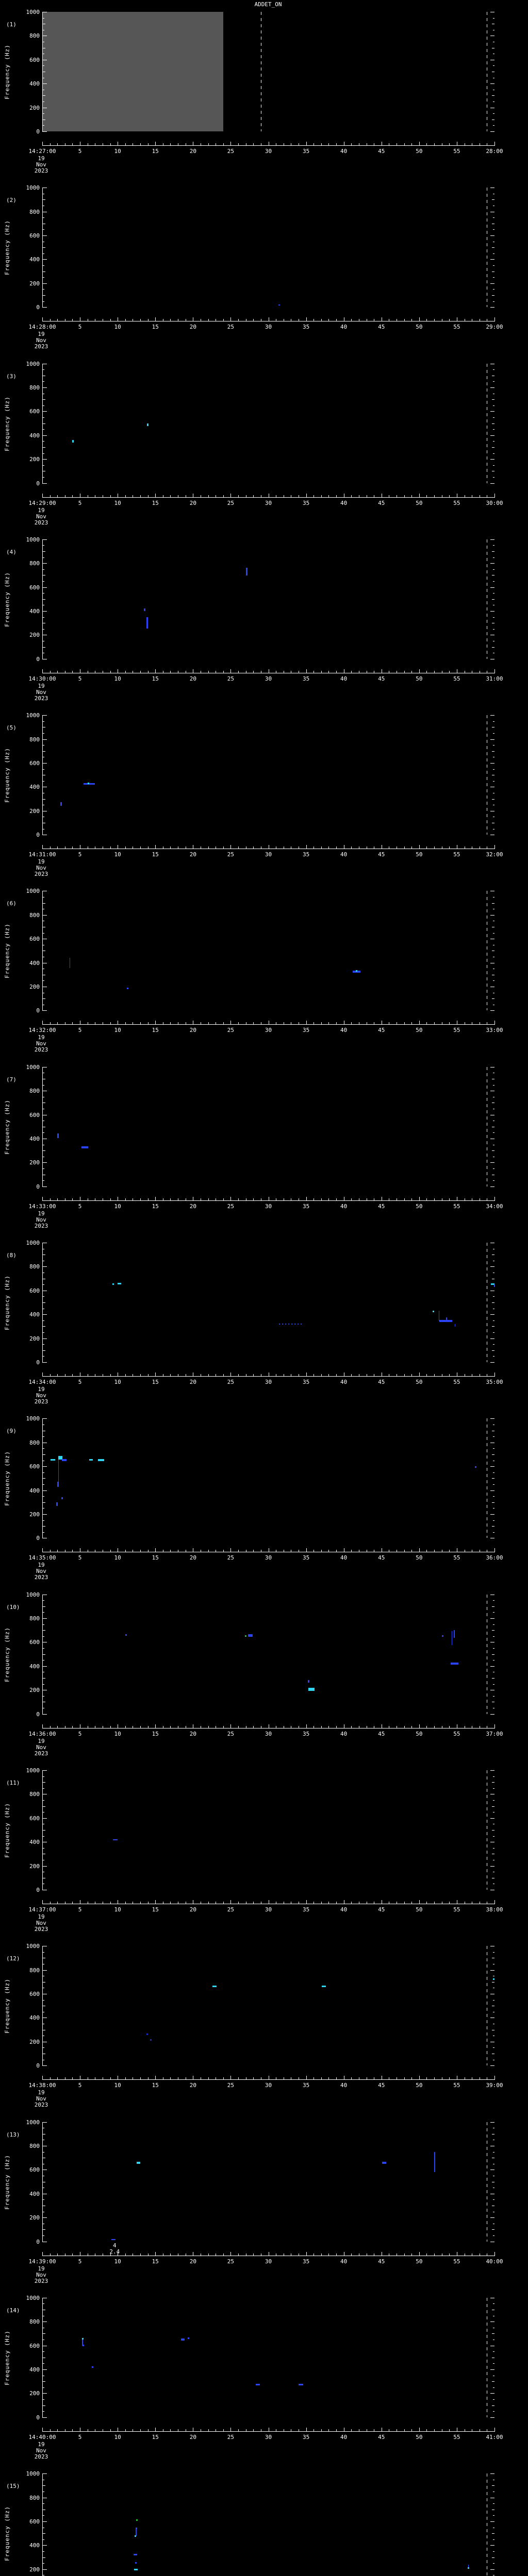  Describe the element at coordinates (38, 1538) in the screenshot. I see `y-tick-label: 0` at that location.